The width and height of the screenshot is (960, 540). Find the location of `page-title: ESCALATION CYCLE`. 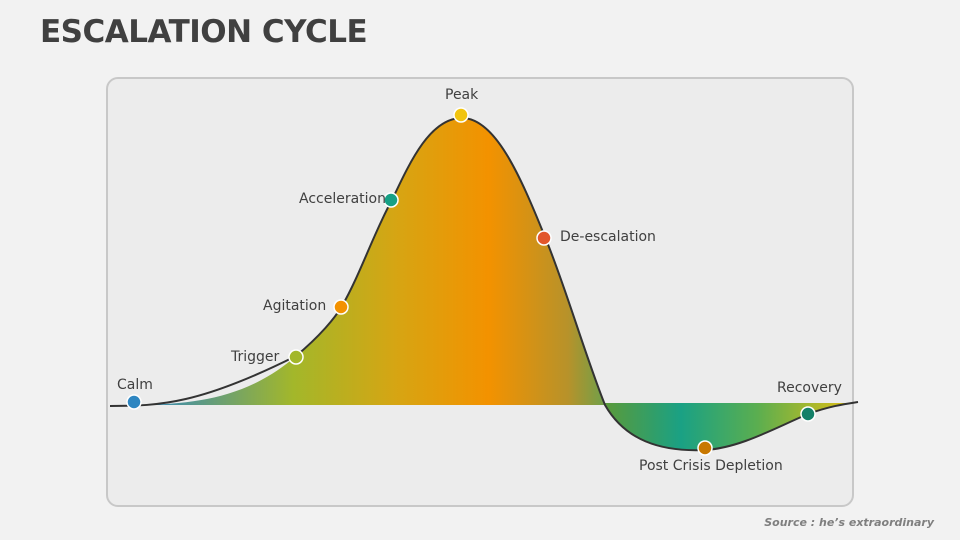

page-title: ESCALATION CYCLE is located at coordinates (204, 32).